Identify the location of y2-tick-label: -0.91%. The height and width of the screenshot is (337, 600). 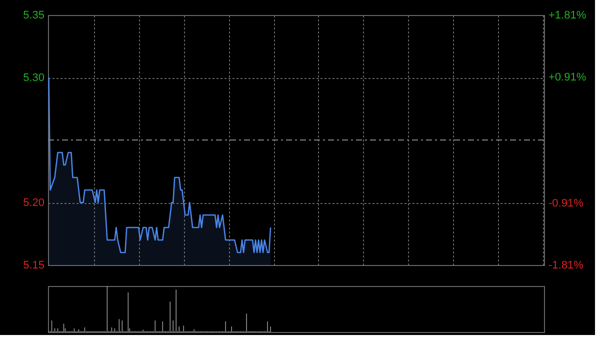
(566, 203).